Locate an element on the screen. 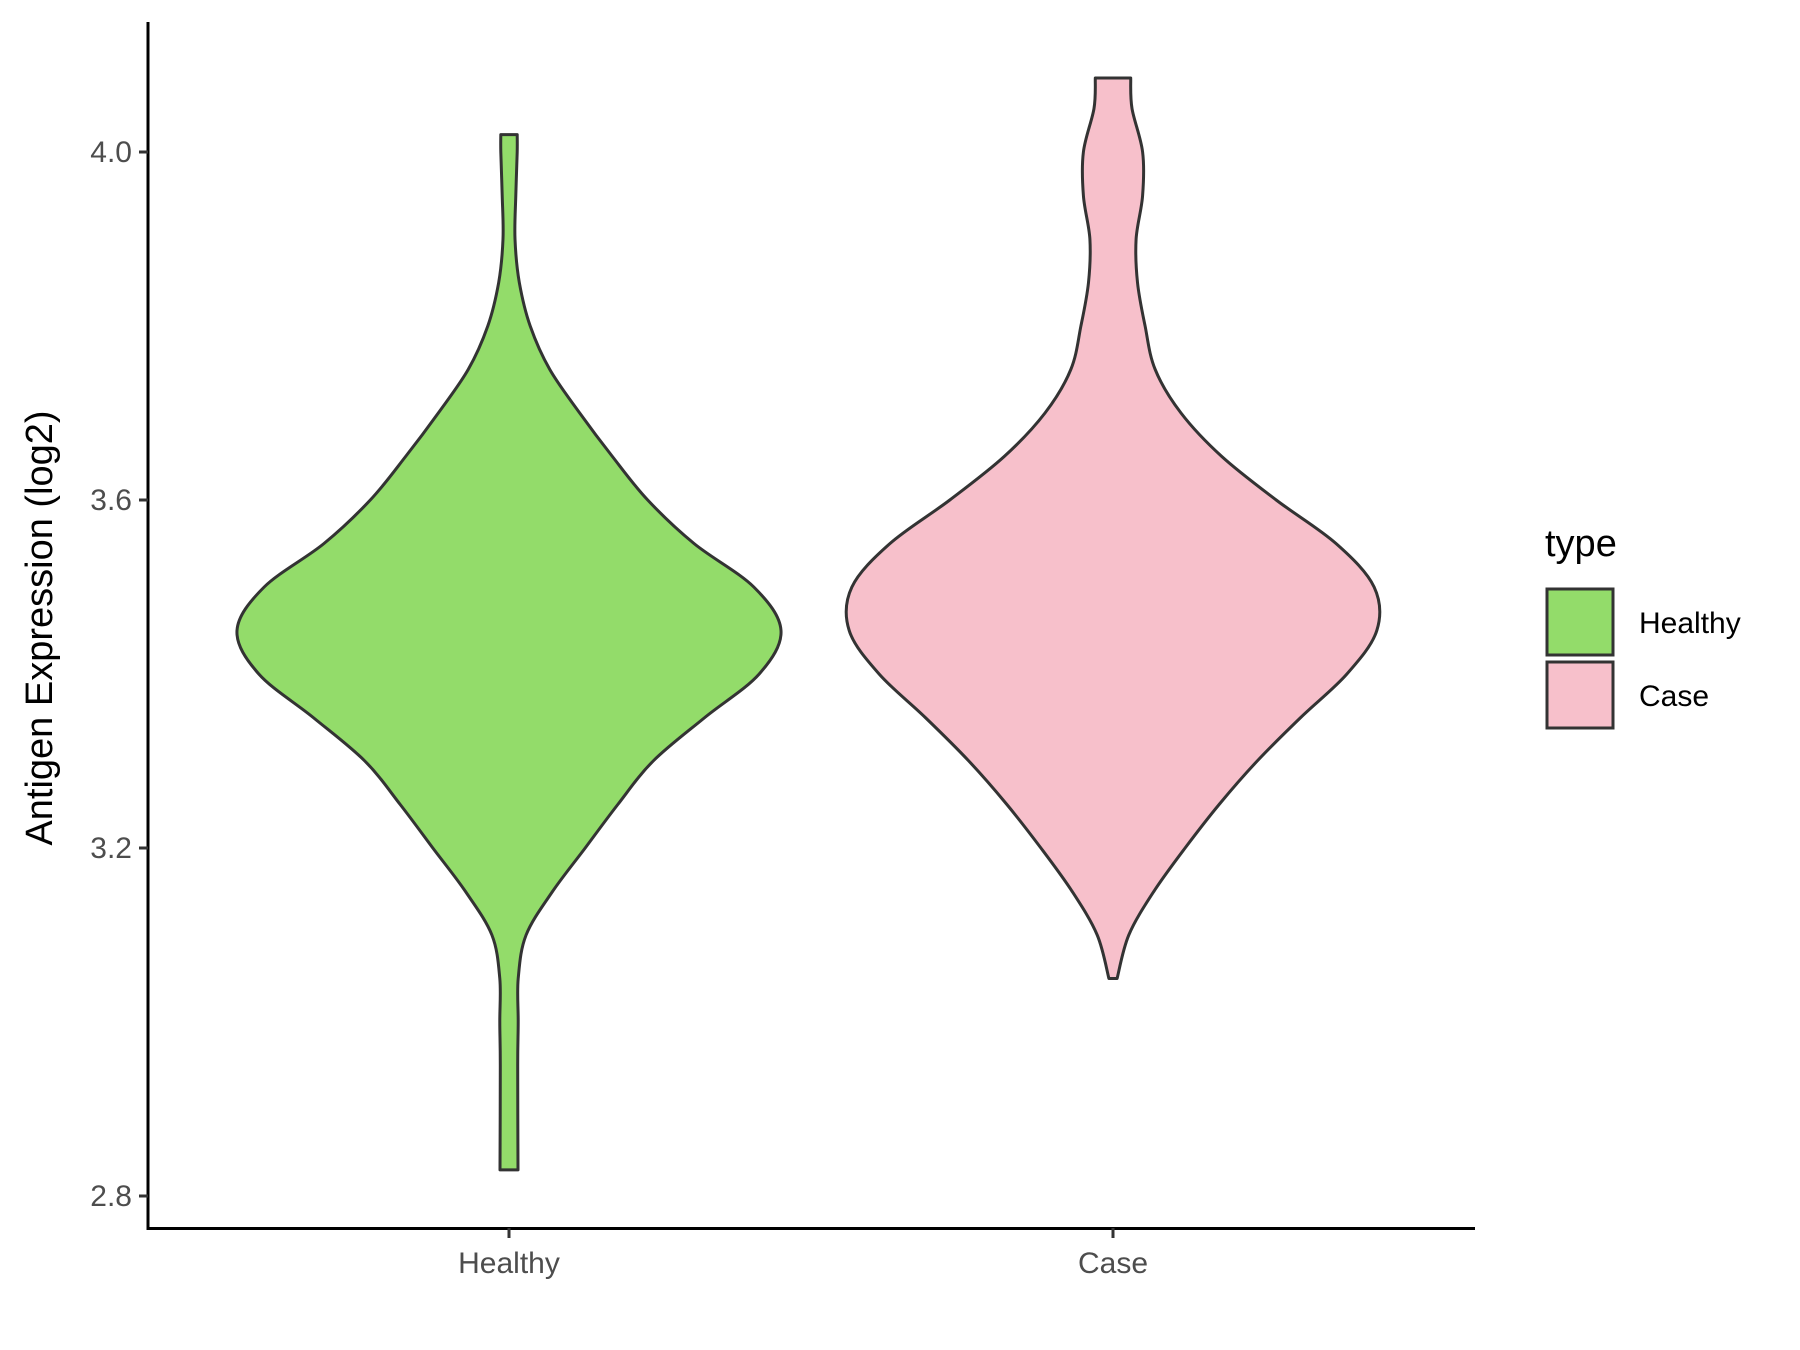 The height and width of the screenshot is (1350, 1800). y-tick-label: 3.6 is located at coordinates (111, 500).